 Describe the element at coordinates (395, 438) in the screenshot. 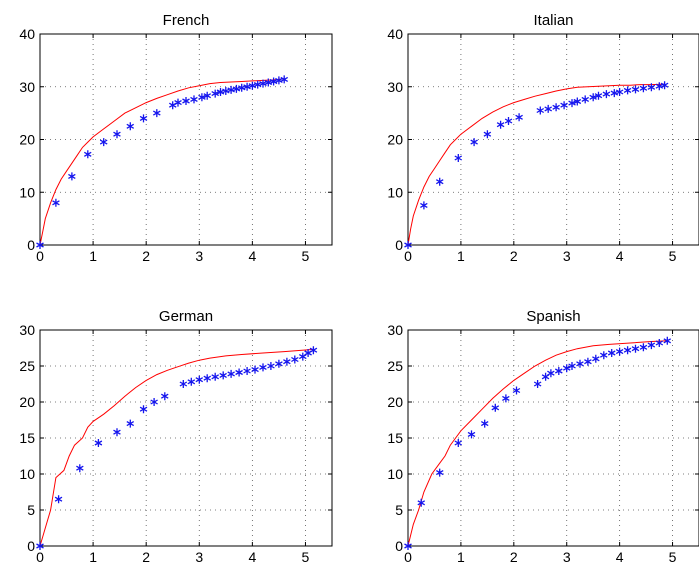

I see `y-tick-label: 15` at that location.